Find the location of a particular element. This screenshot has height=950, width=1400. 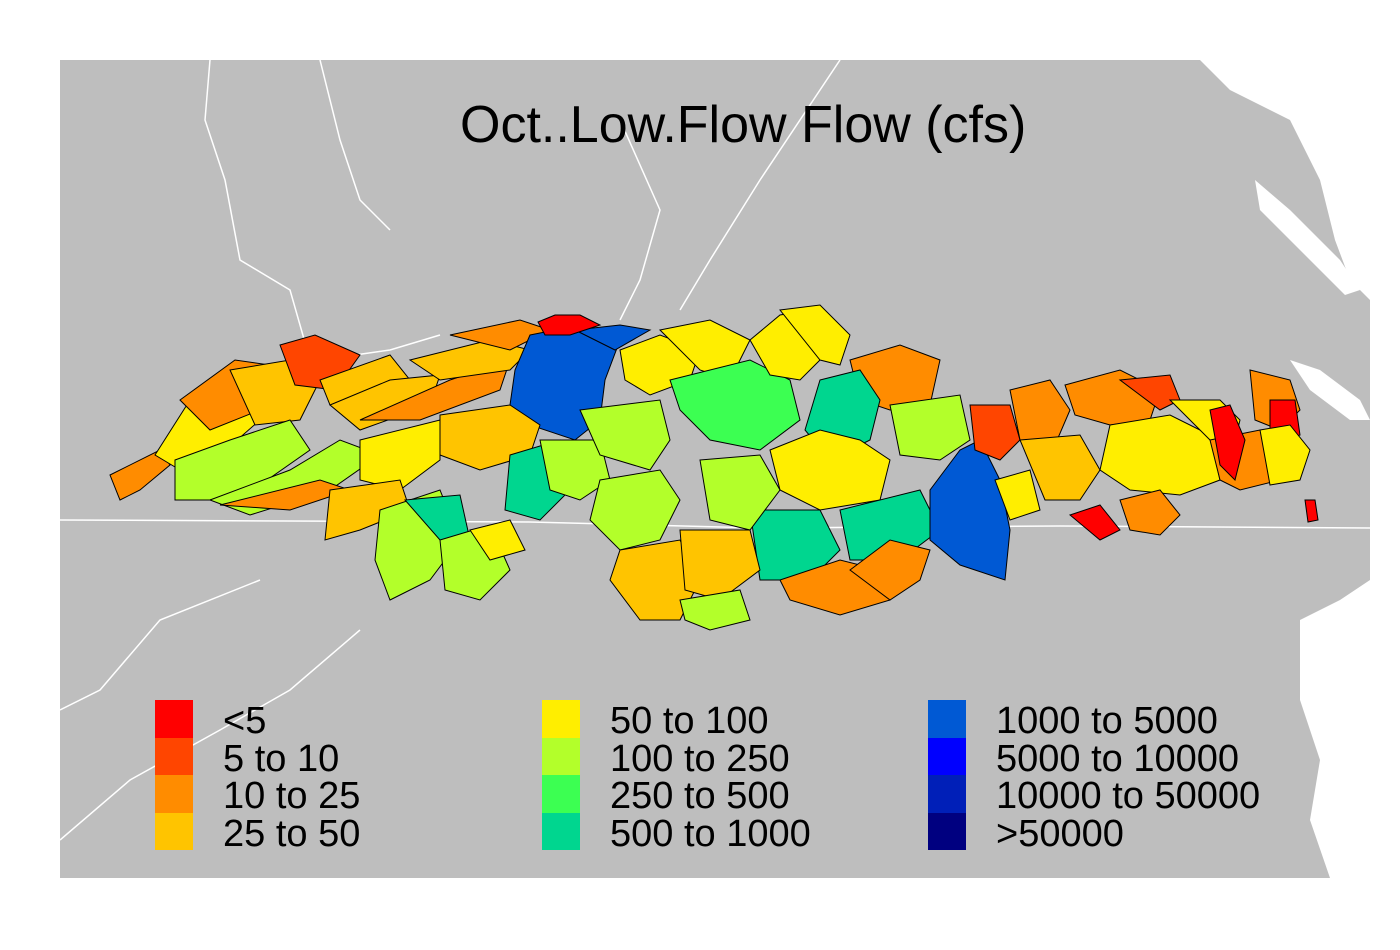

legend-label: >50000 is located at coordinates (1060, 833).